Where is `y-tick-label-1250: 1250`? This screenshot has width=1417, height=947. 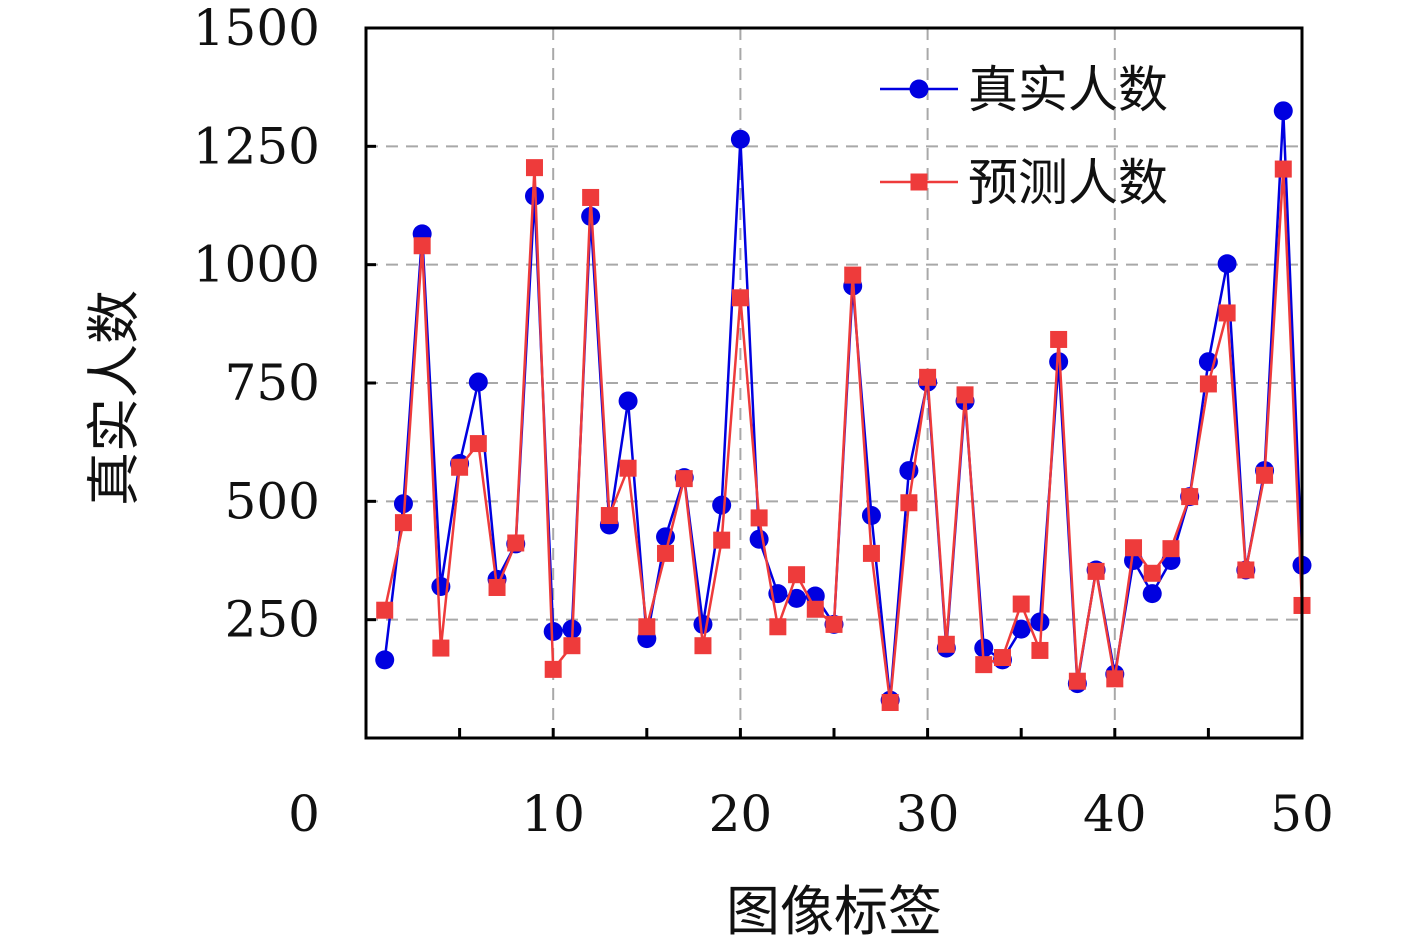
y-tick-label-1250: 1250 is located at coordinates (256, 146).